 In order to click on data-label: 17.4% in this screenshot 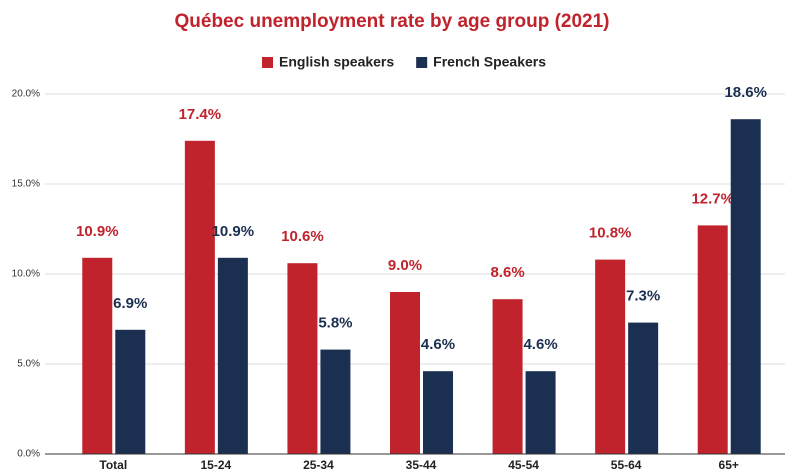, I will do `click(200, 114)`.